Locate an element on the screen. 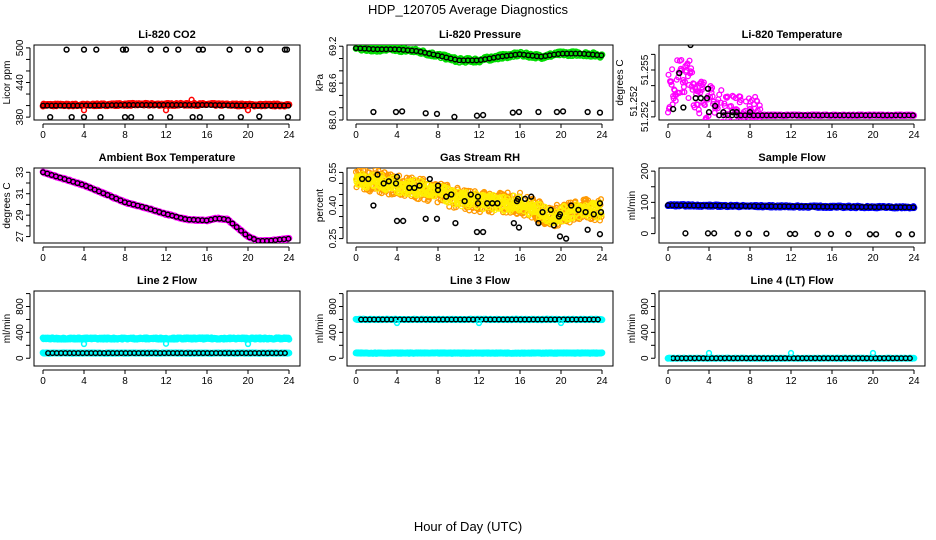 This screenshot has height=540, width=936. series-rh-black-points is located at coordinates (482, 195).